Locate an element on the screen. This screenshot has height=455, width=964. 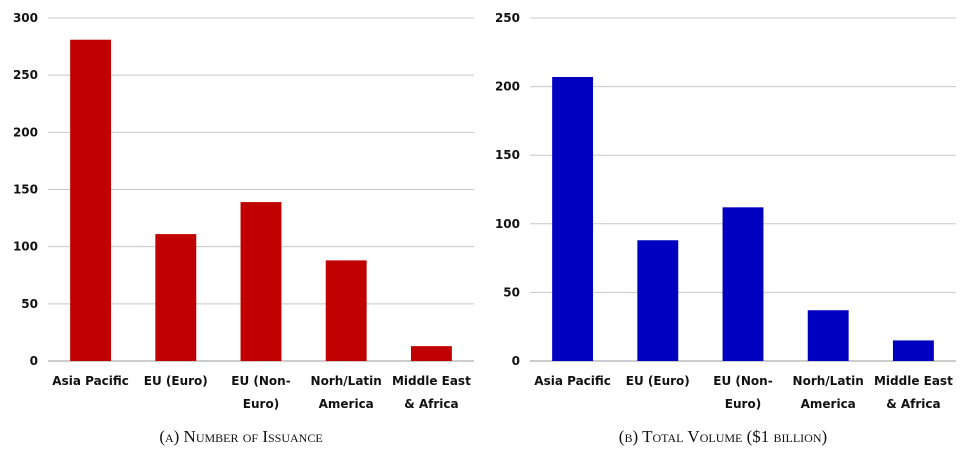
caption-b: (b) Total Volume ($1 billion) is located at coordinates (723, 436).